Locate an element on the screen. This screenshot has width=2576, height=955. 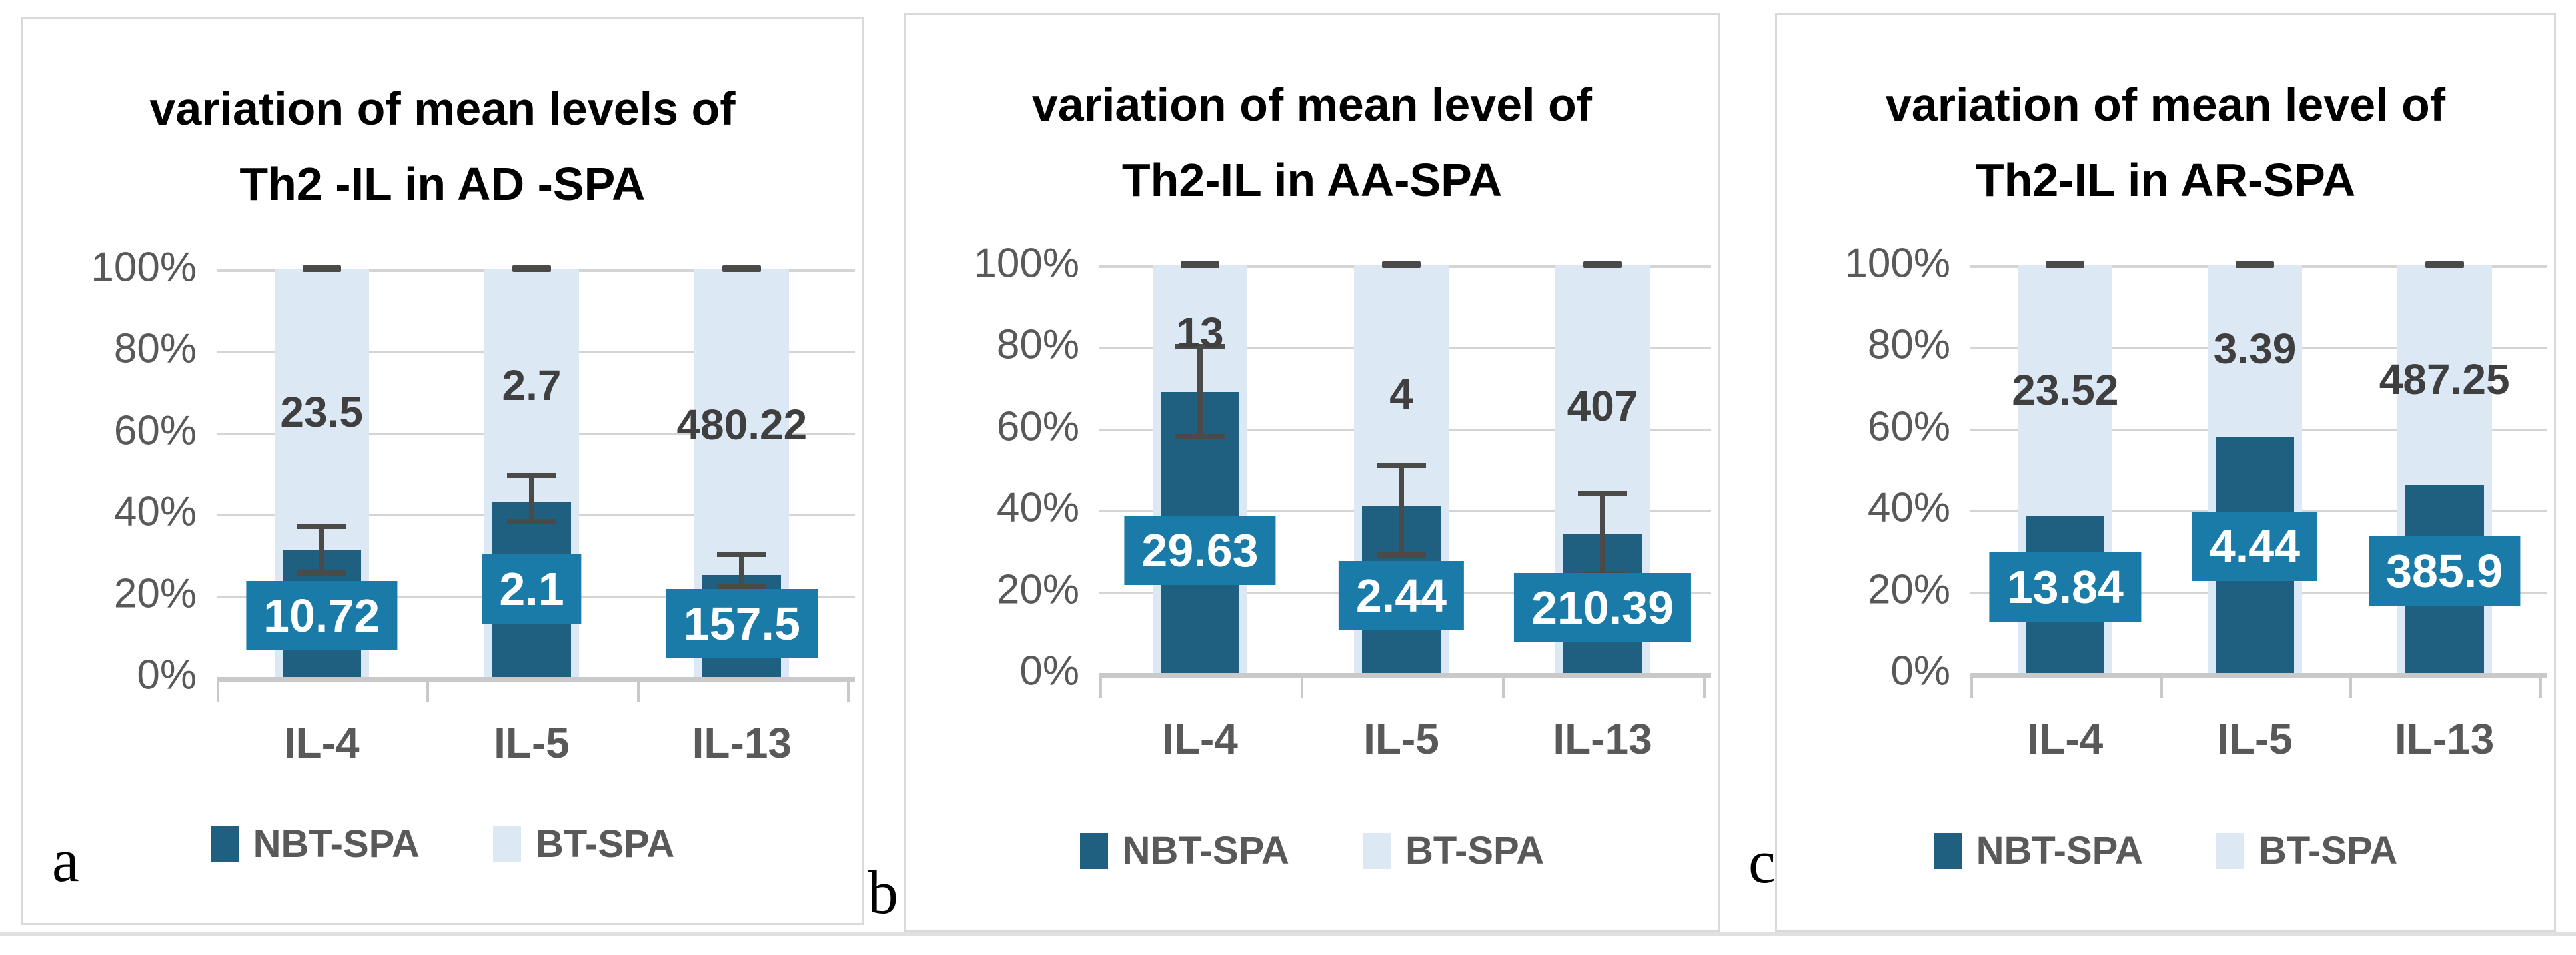
data-label-nbt-spa: 10.72 is located at coordinates (322, 616).